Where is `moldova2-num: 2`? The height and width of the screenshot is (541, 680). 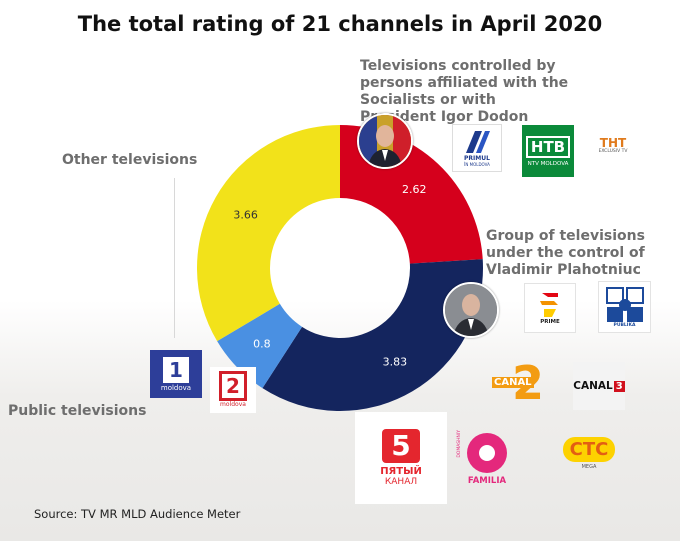 moldova2-num: 2 is located at coordinates (233, 386).